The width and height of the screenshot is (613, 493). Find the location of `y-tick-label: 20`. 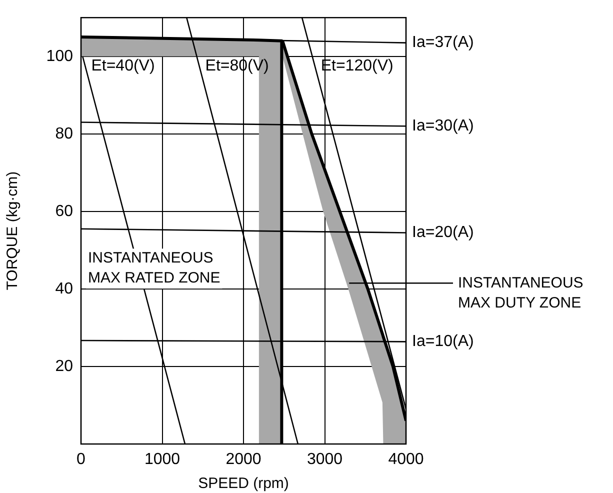

y-tick-label: 20 is located at coordinates (64, 366).